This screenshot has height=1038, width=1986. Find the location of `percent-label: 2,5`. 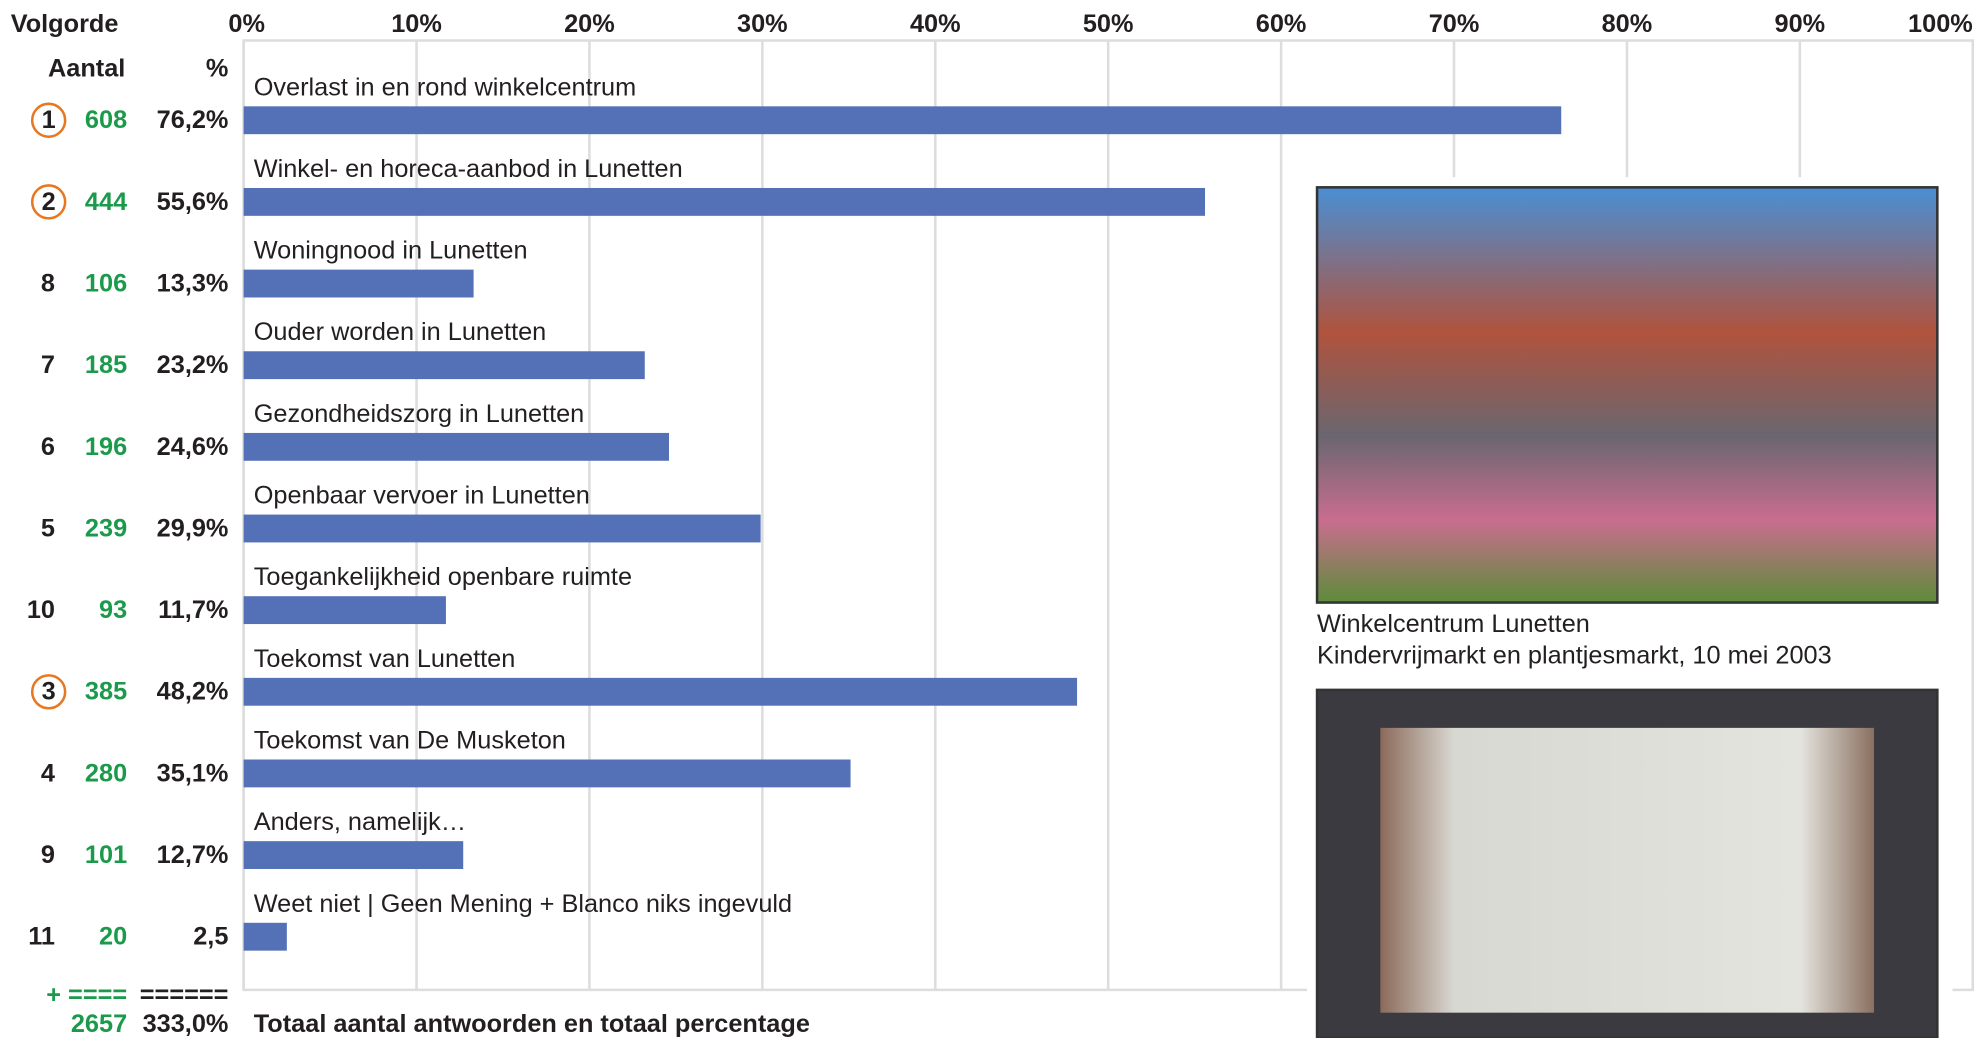

percent-label: 2,5 is located at coordinates (210, 937).